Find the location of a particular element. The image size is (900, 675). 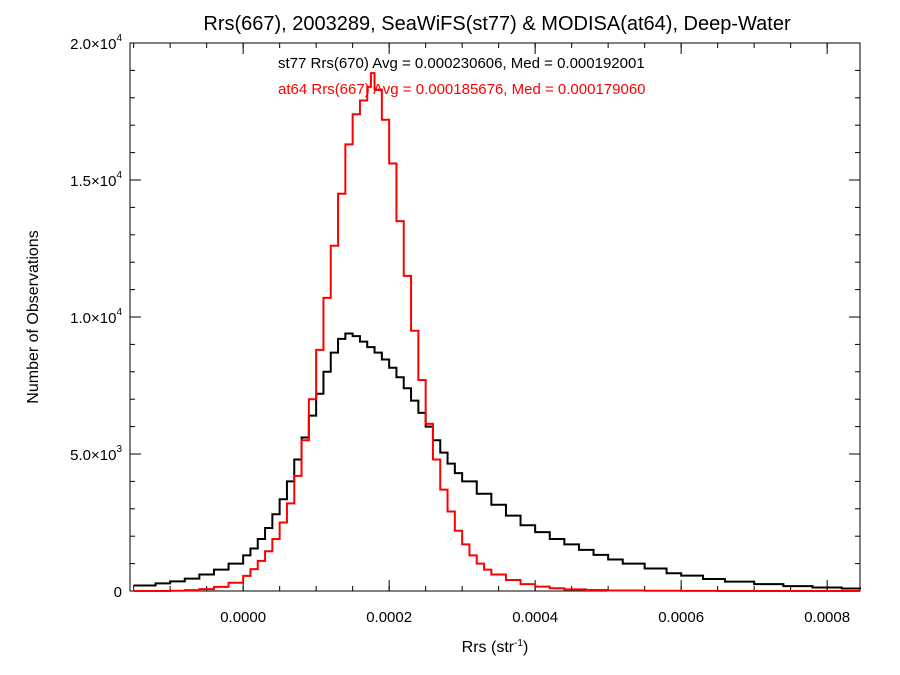

y-tick-label: 5.0×10³ is located at coordinates (96, 454).